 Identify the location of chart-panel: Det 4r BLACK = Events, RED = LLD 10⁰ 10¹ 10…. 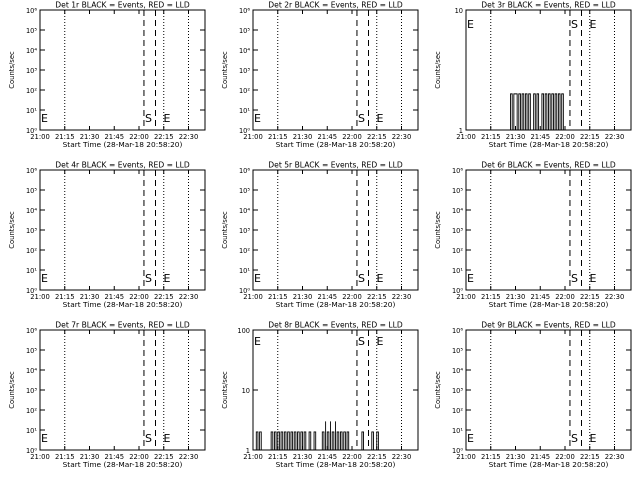
(107, 235).